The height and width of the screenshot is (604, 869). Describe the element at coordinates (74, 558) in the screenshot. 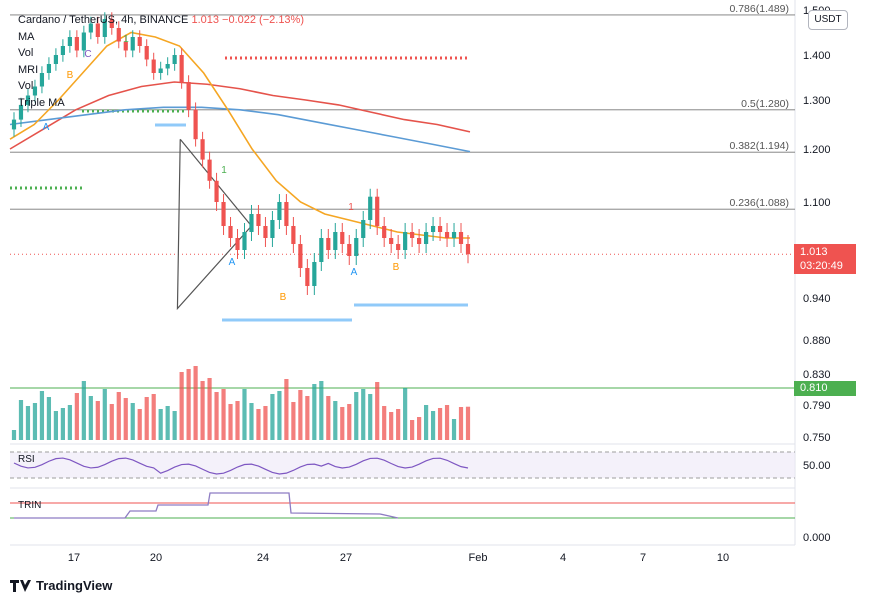

I see `x-tick-label: 17` at that location.